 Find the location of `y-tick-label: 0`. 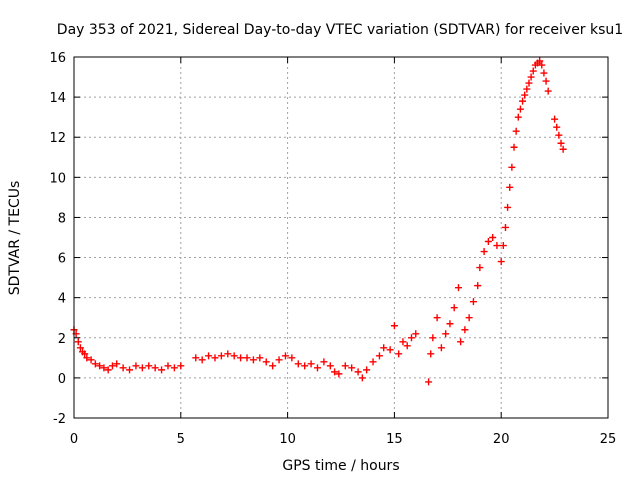

y-tick-label: 0 is located at coordinates (62, 379).